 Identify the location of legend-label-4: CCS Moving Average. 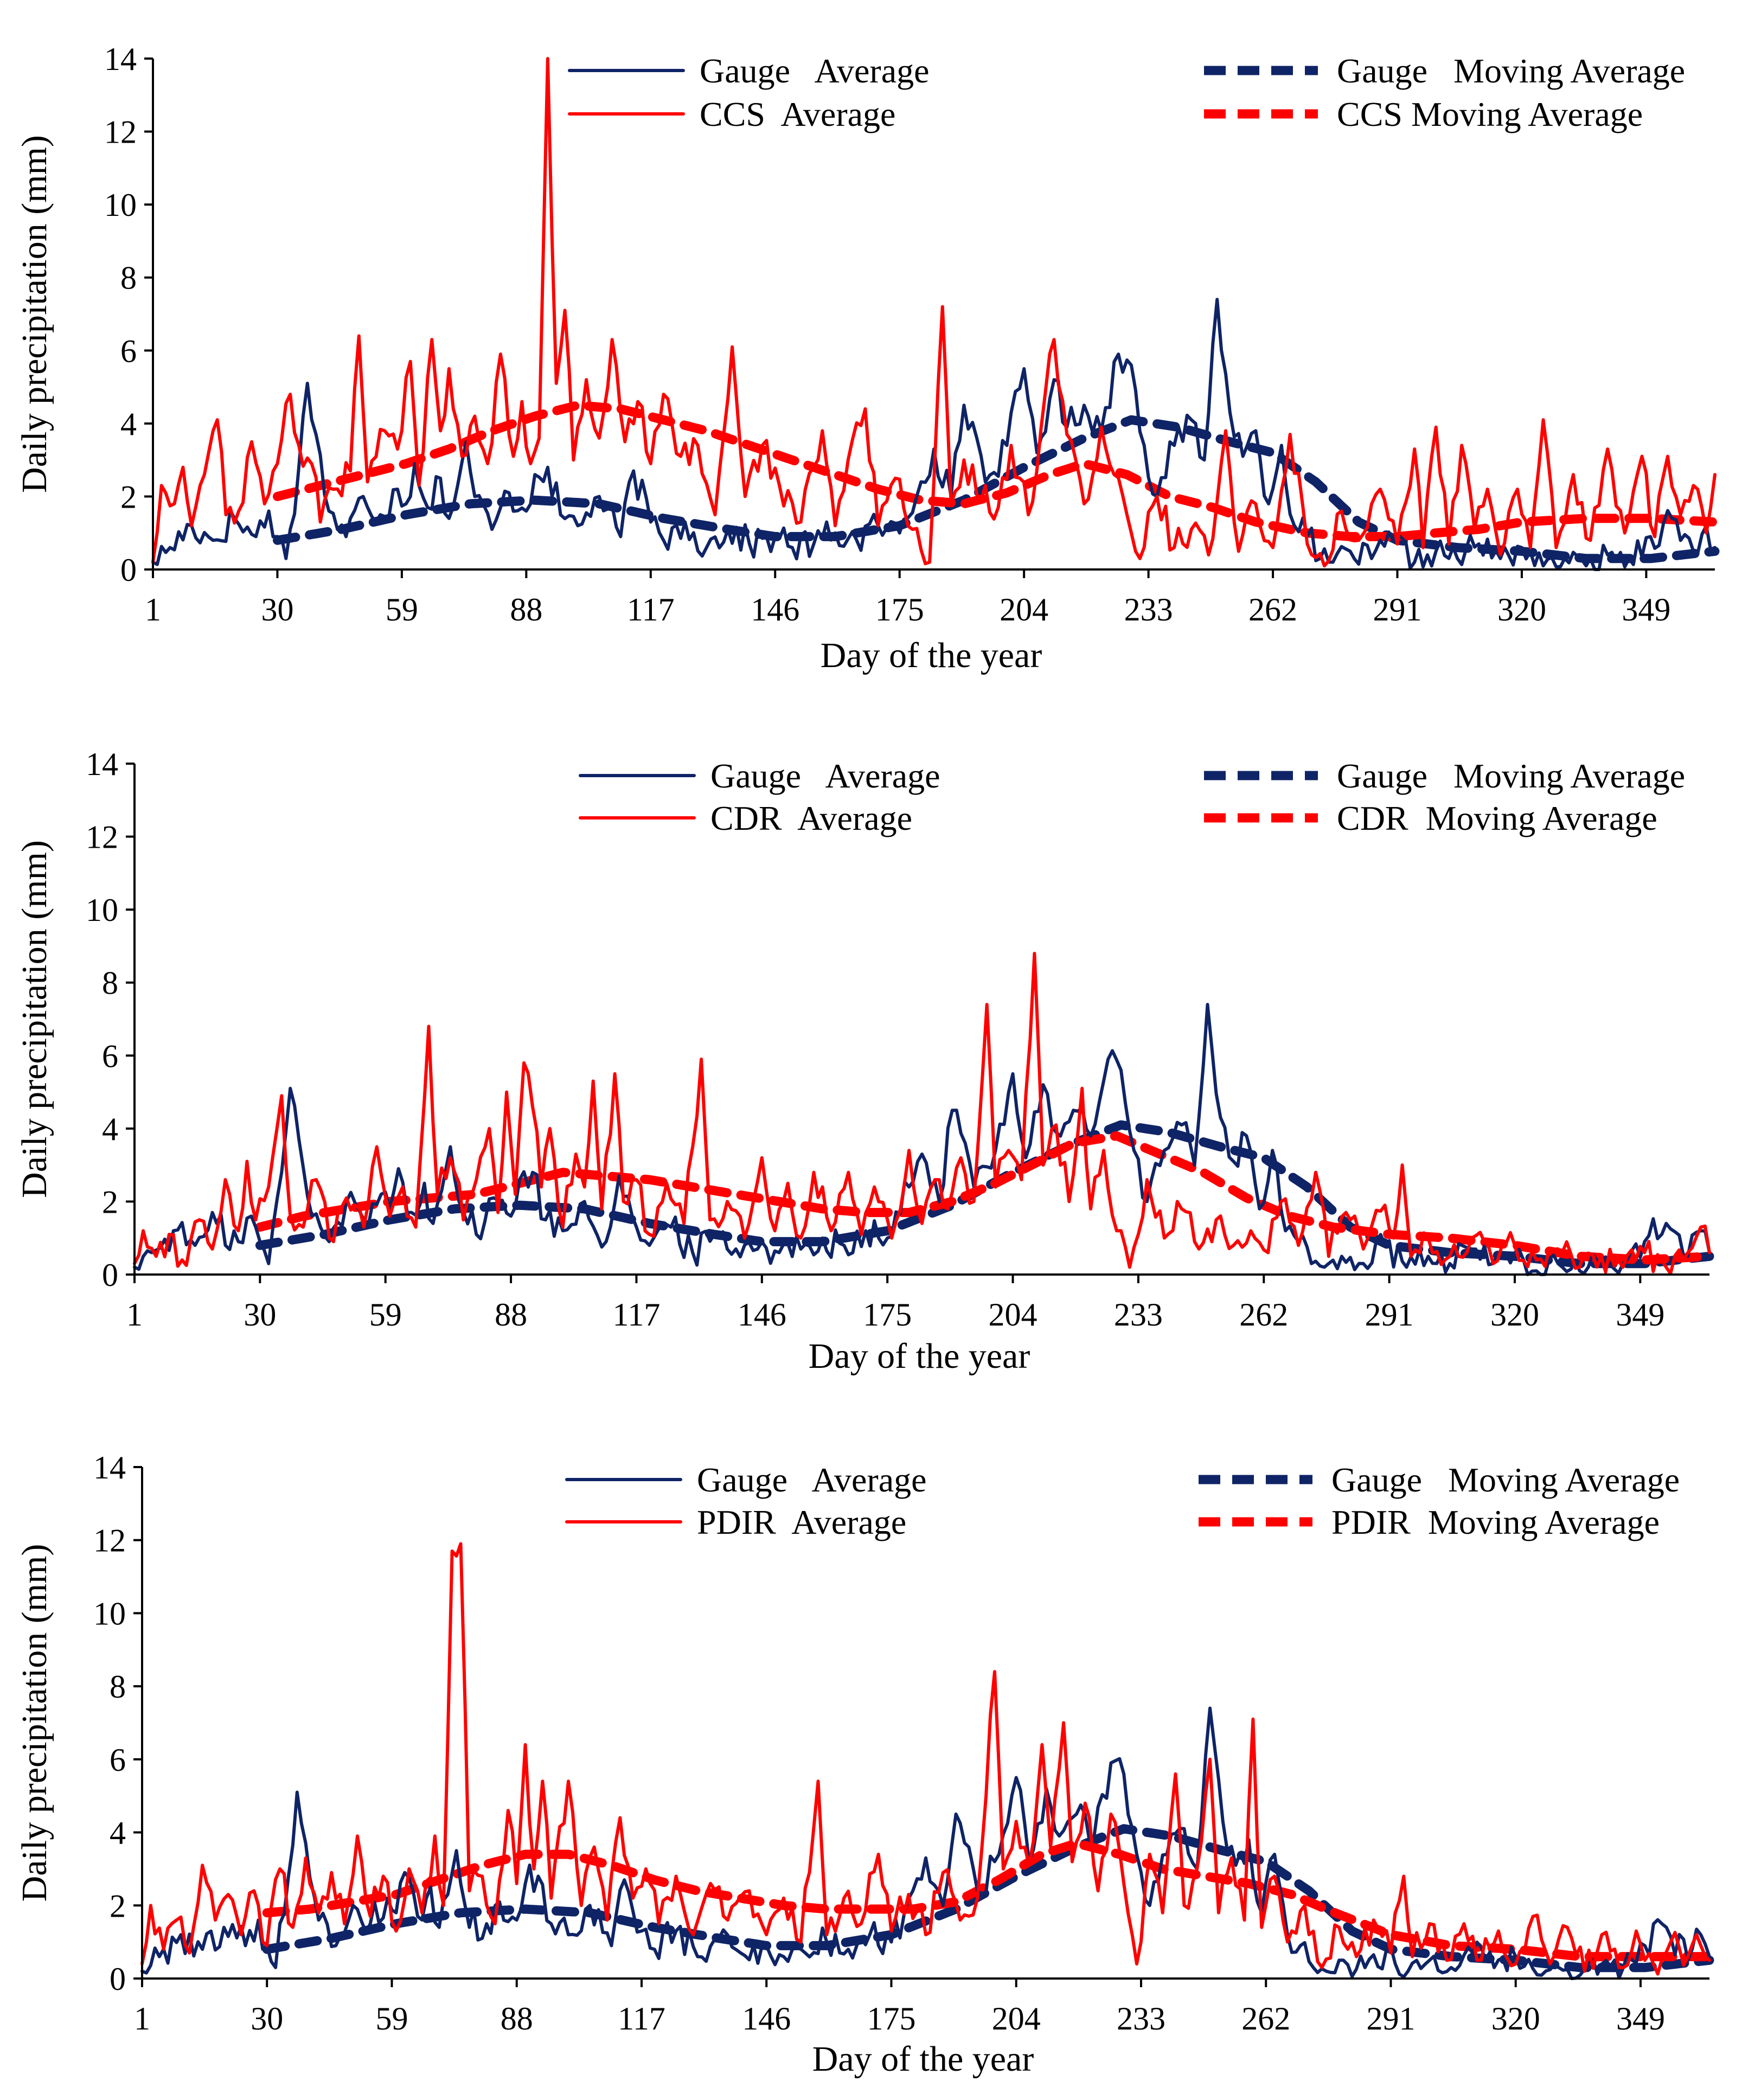
(1490, 114).